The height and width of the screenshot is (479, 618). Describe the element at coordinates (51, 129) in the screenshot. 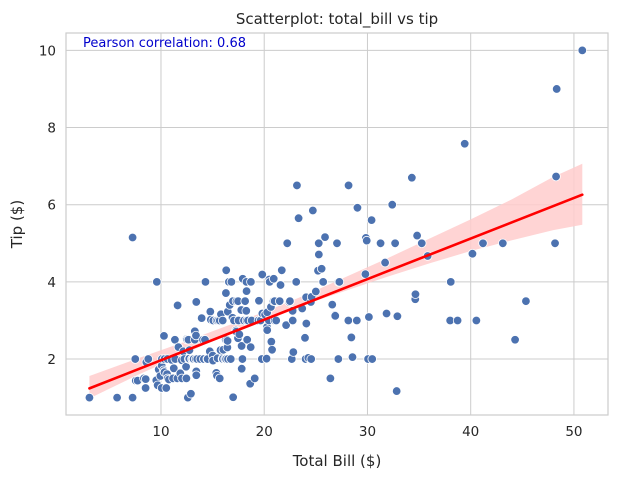

I see `y-tick-label: 8` at that location.